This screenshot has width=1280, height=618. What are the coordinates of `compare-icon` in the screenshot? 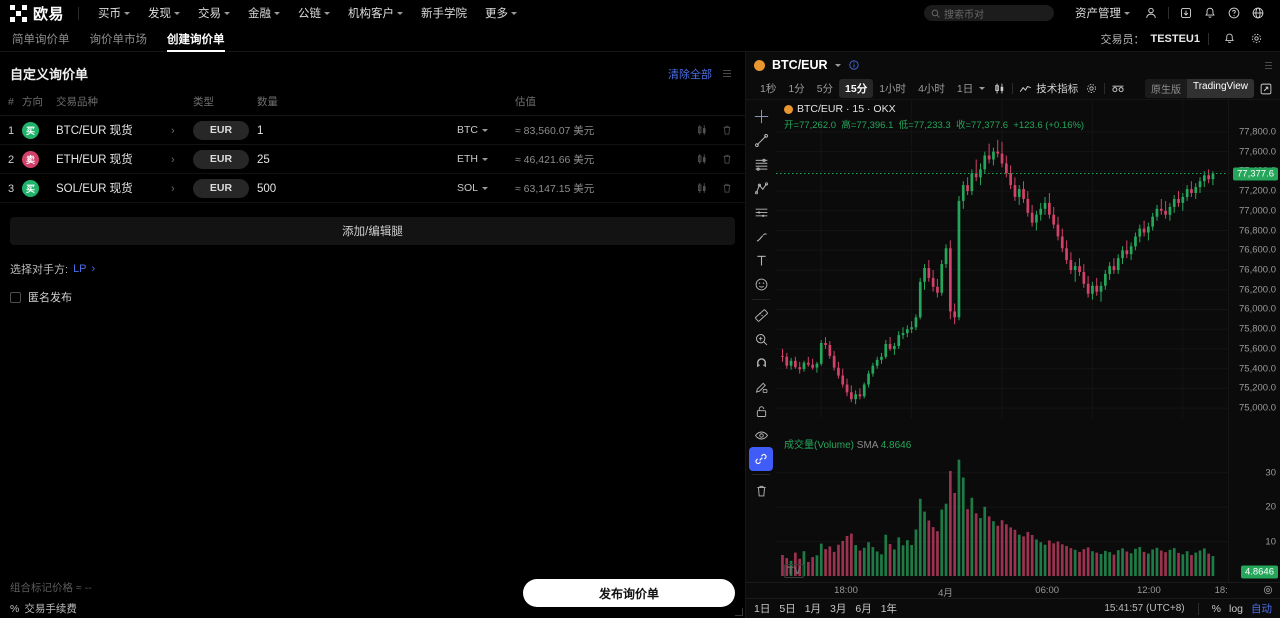 It's located at (1118, 88).